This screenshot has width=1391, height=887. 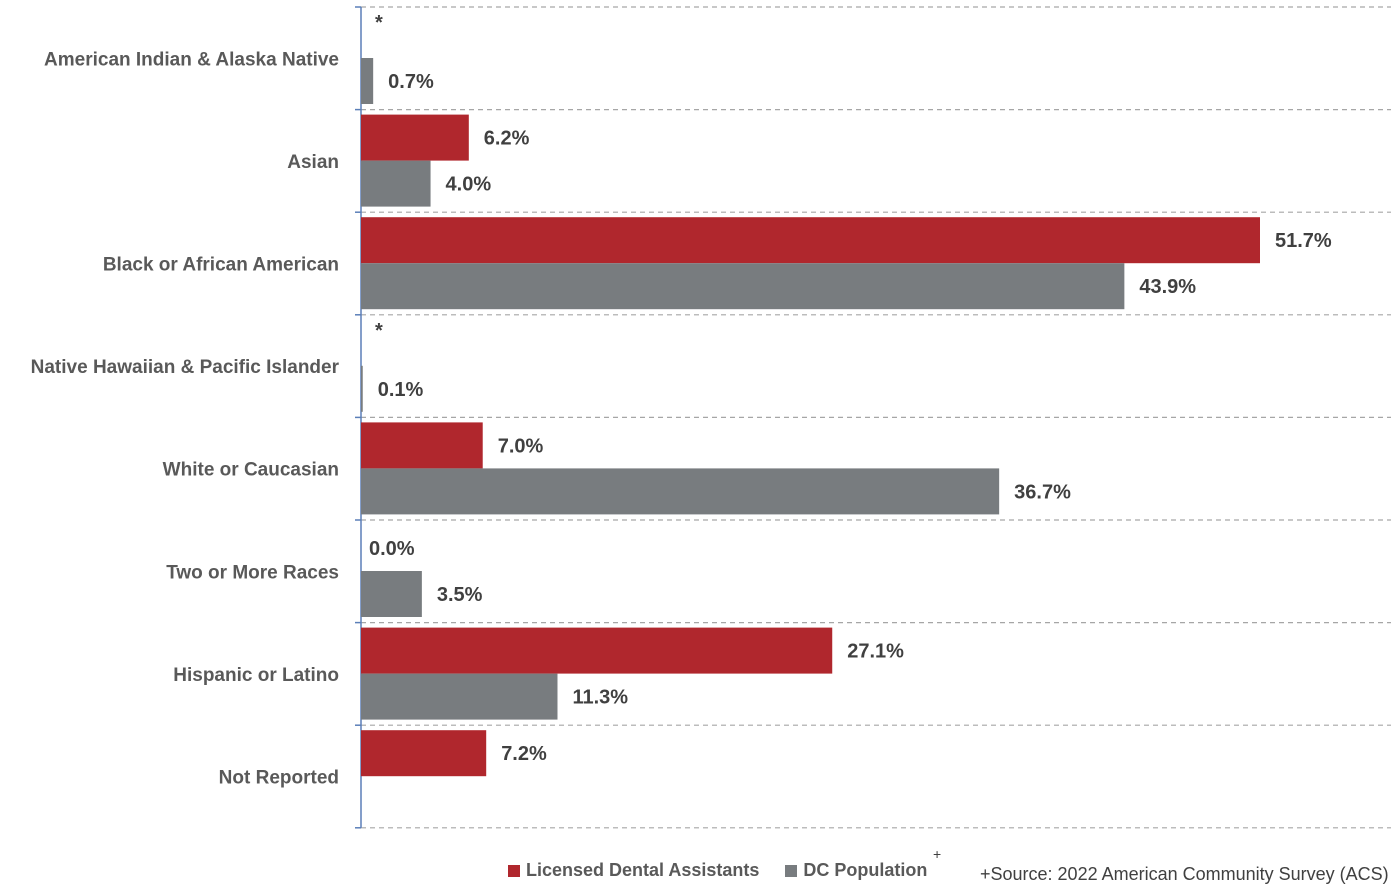 I want to click on category-label-hispanic-or-latino: Hispanic or Latino, so click(x=256, y=675).